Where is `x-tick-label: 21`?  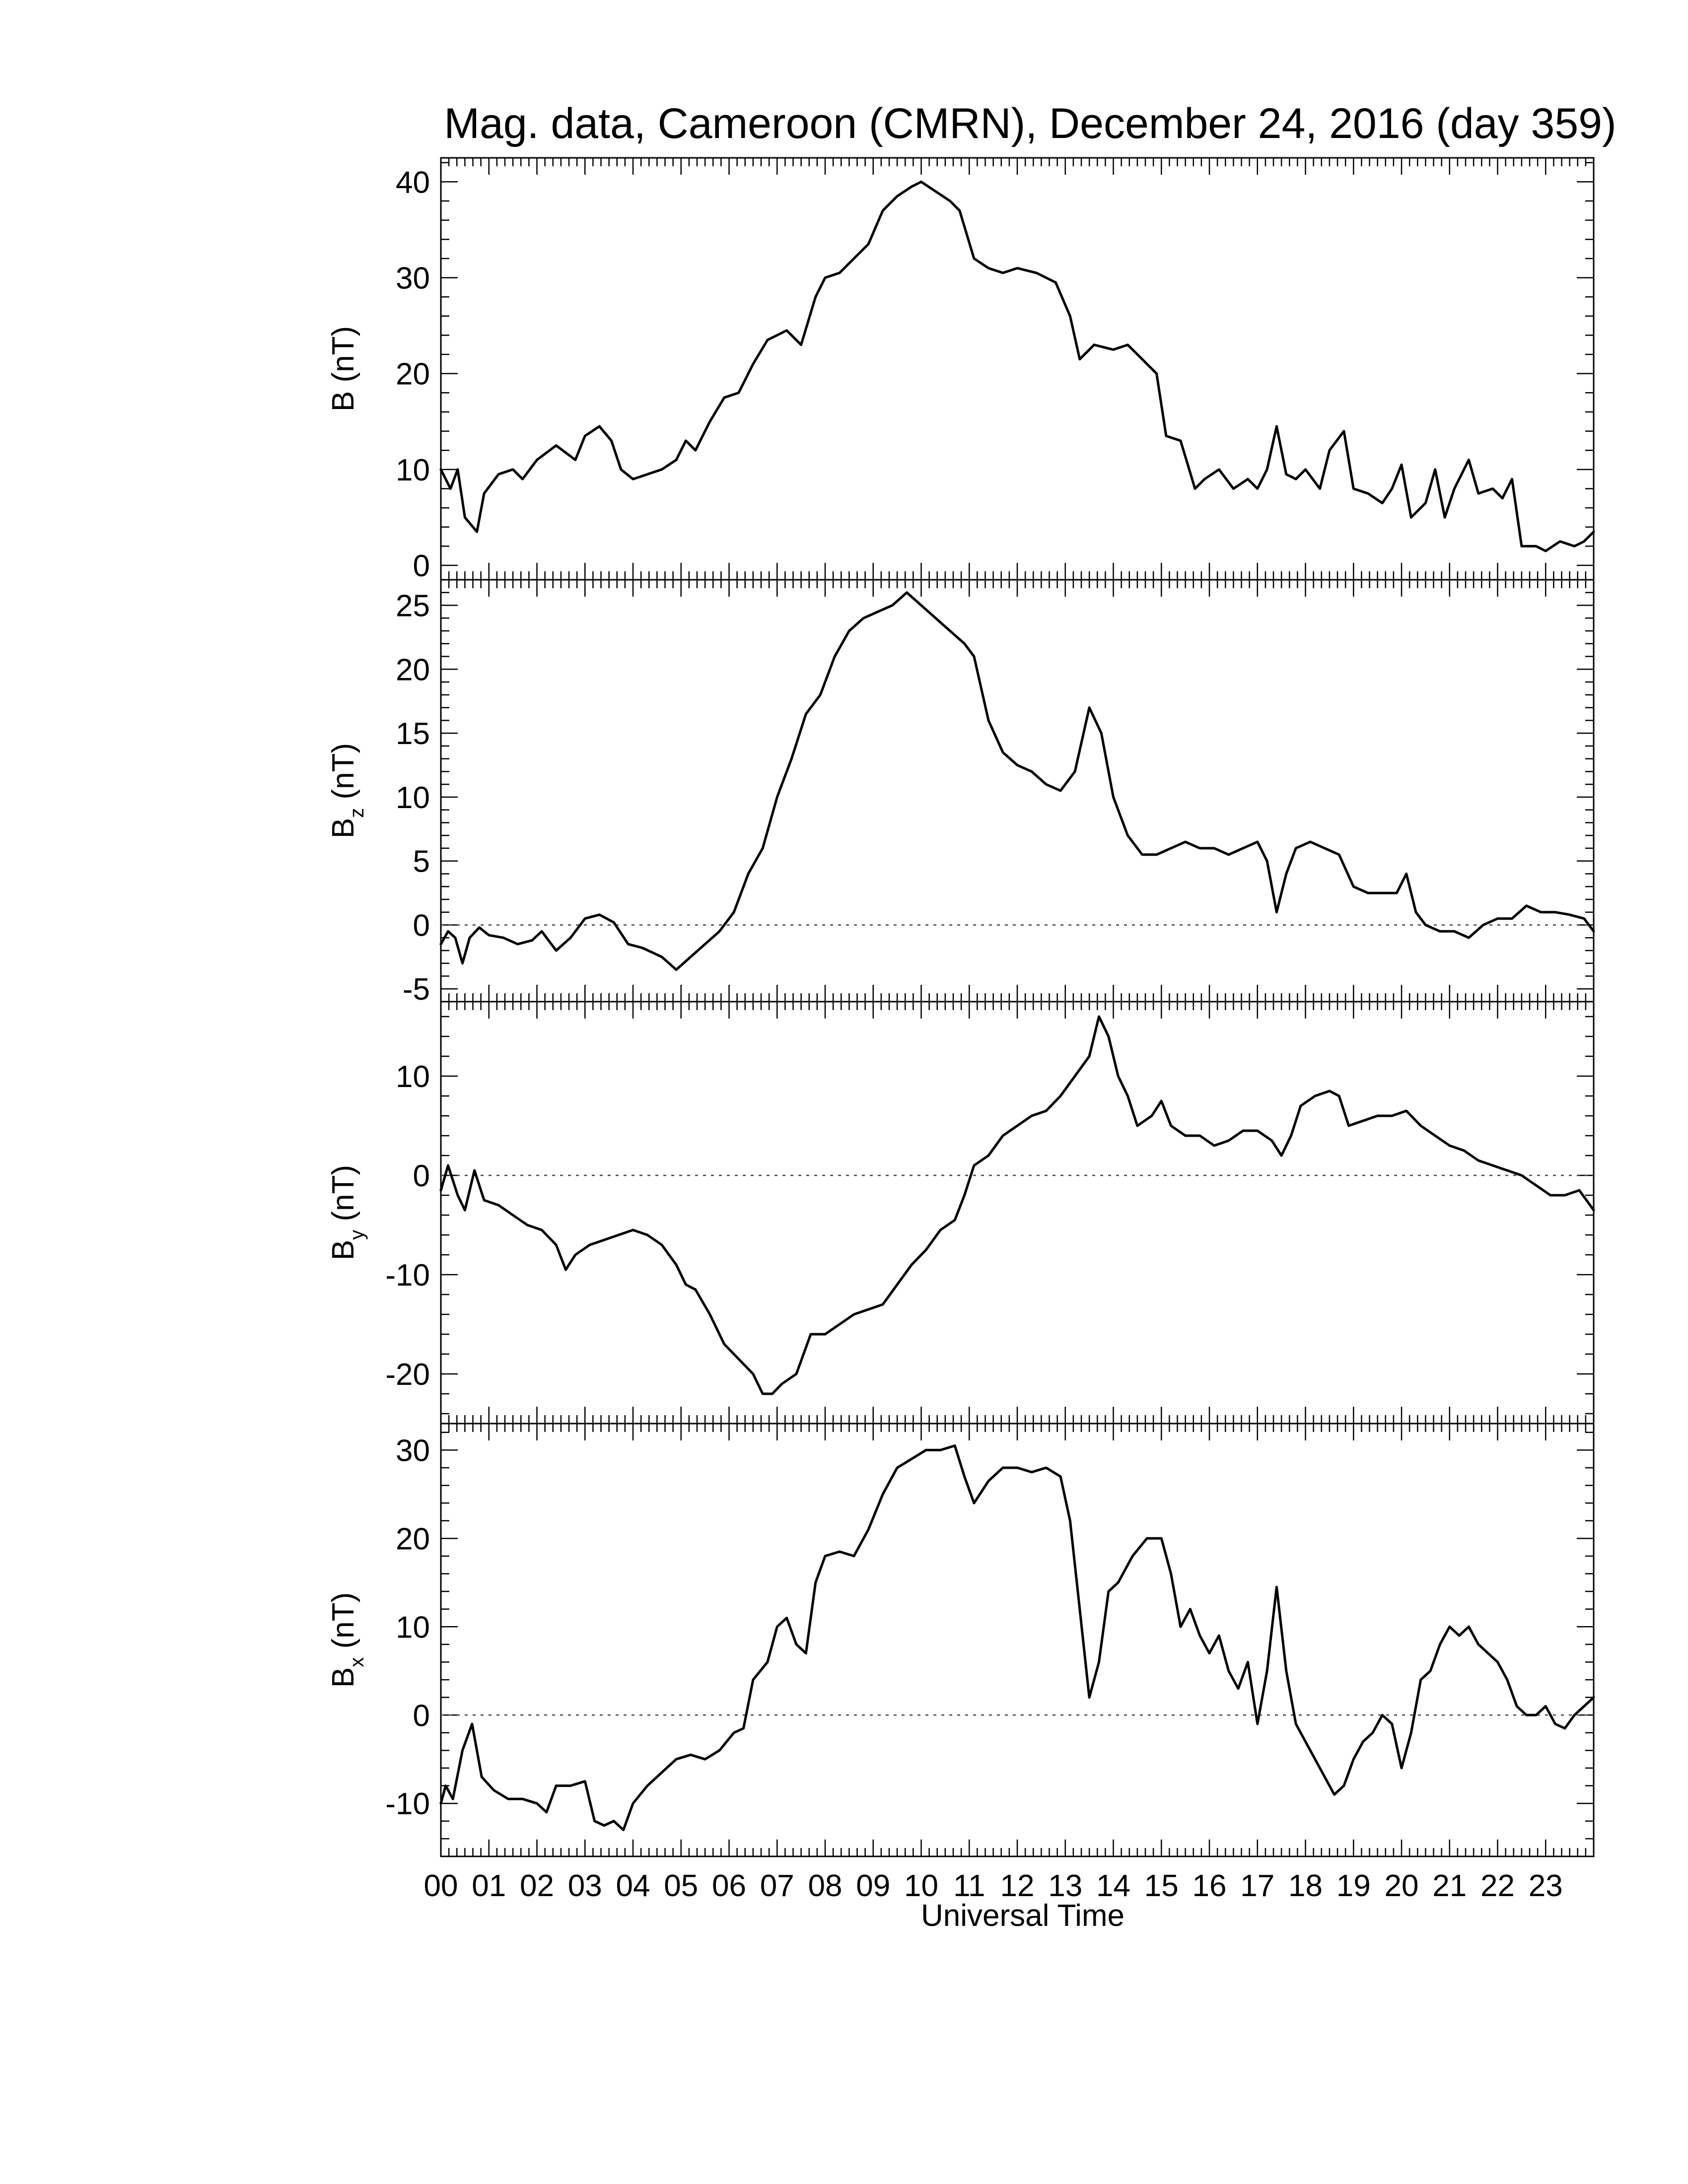 x-tick-label: 21 is located at coordinates (1449, 1886).